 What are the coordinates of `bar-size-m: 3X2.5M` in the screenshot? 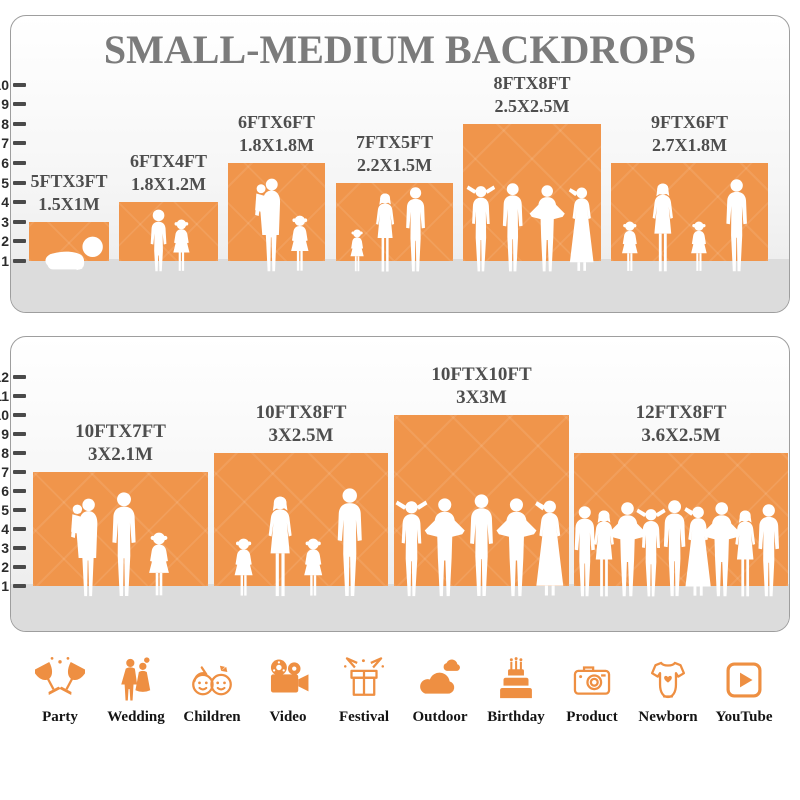 It's located at (301, 435).